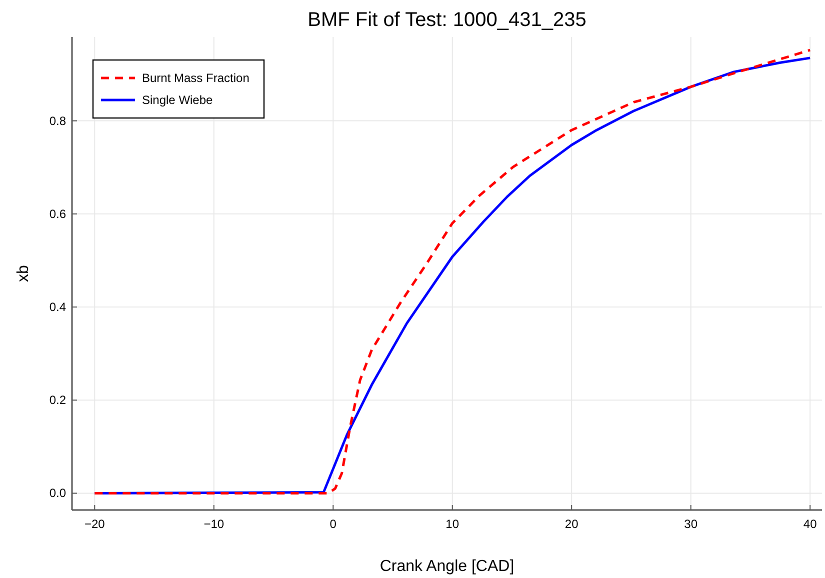  I want to click on y-axis-title: xb, so click(23, 273).